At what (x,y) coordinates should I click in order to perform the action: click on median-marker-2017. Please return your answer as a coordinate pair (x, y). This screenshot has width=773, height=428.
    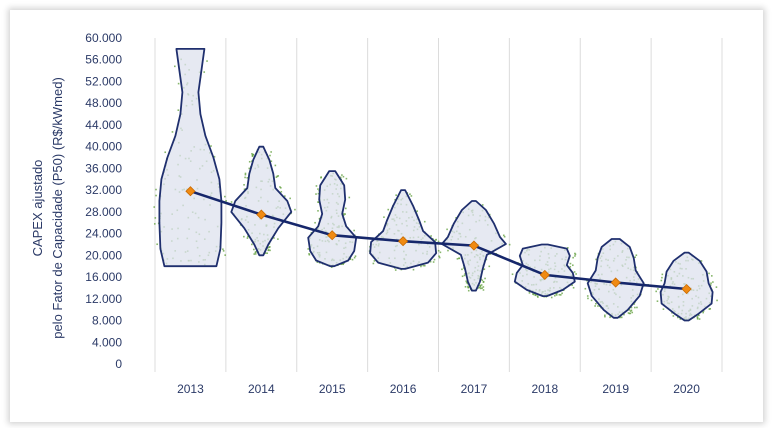
    Looking at the image, I should click on (474, 245).